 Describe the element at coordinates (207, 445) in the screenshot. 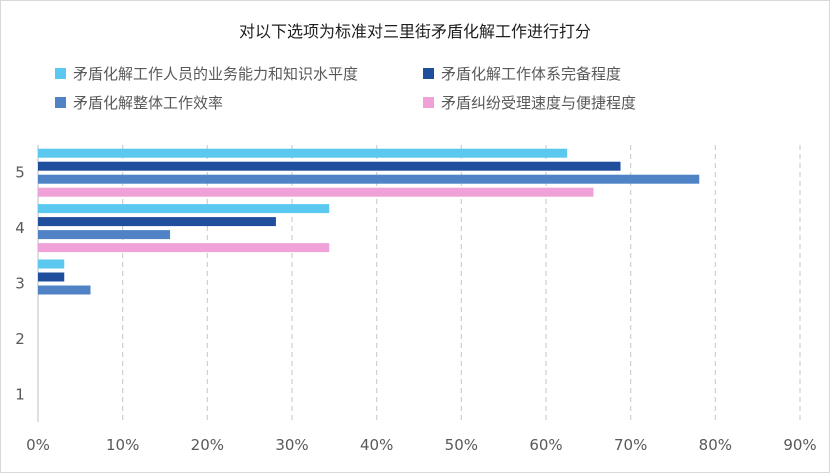

I see `x-tick-label: 20%` at that location.